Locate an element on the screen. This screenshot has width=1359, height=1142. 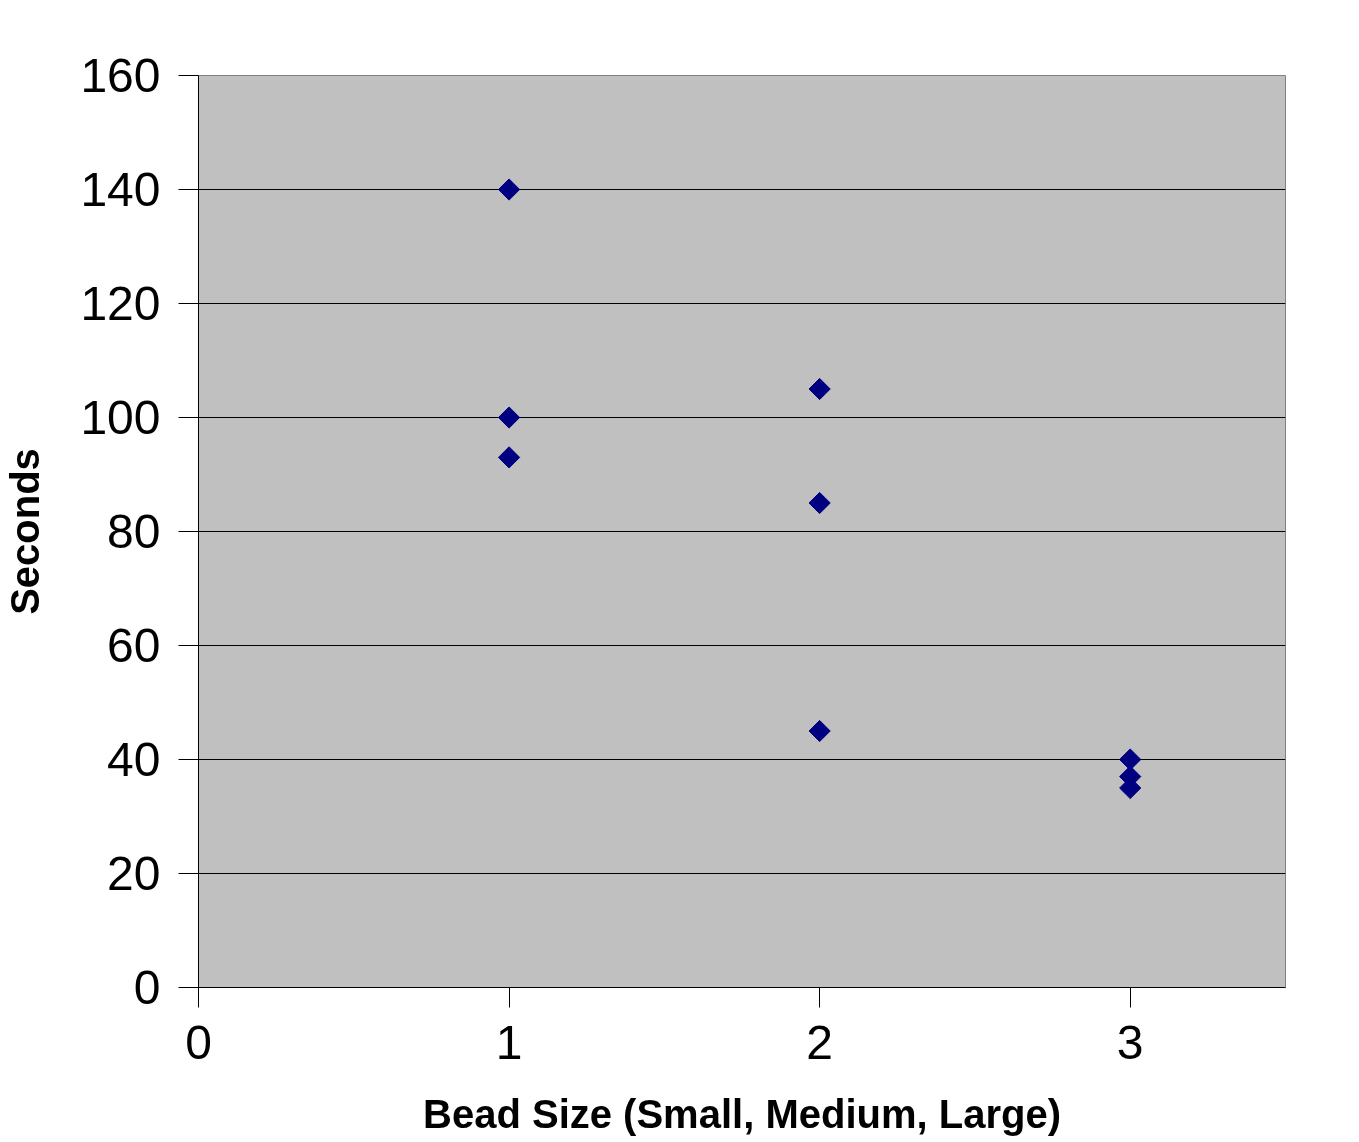
y-tick-label: 20 is located at coordinates (134, 873).